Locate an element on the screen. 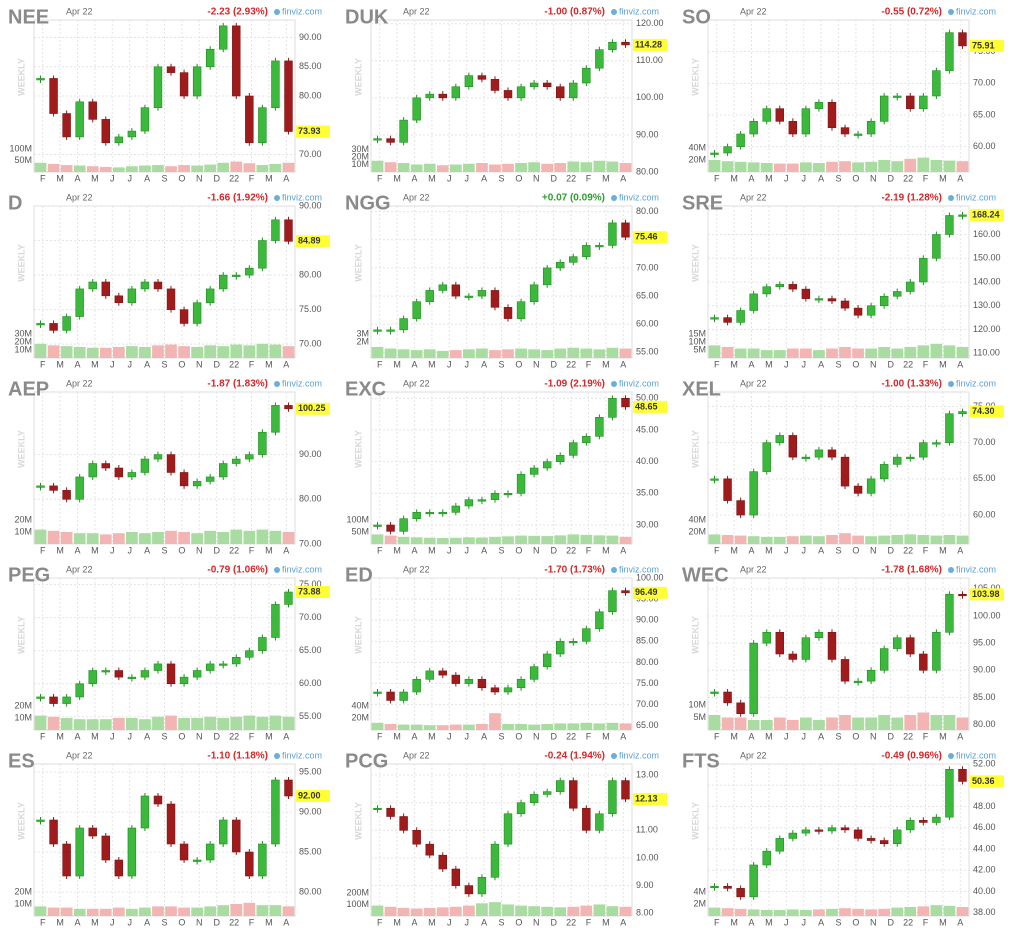  last-price-label: 168.24 is located at coordinates (986, 214).